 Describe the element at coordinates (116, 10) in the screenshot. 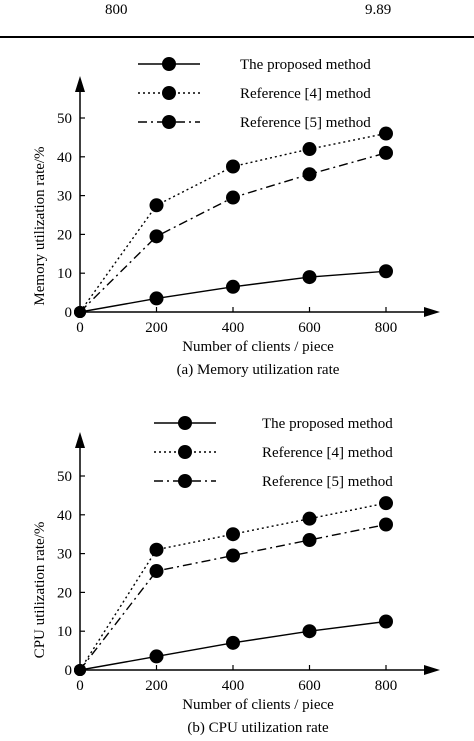

I see `table-cell: 800` at that location.